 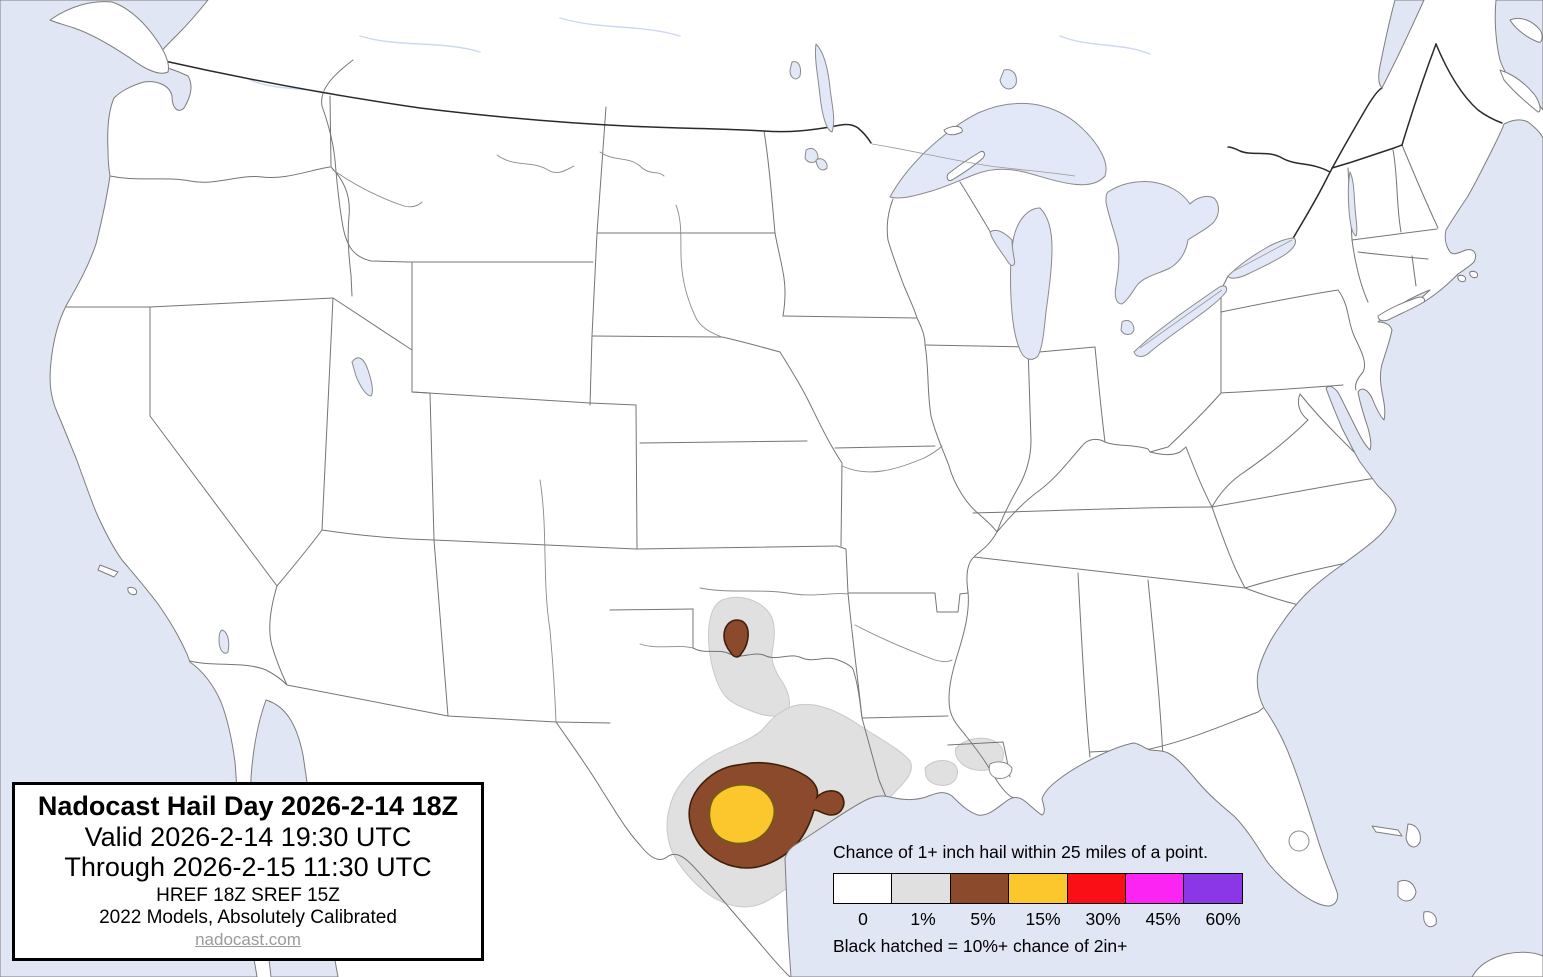 What do you see at coordinates (1043, 919) in the screenshot?
I see `legend-label-15%: 15%` at bounding box center [1043, 919].